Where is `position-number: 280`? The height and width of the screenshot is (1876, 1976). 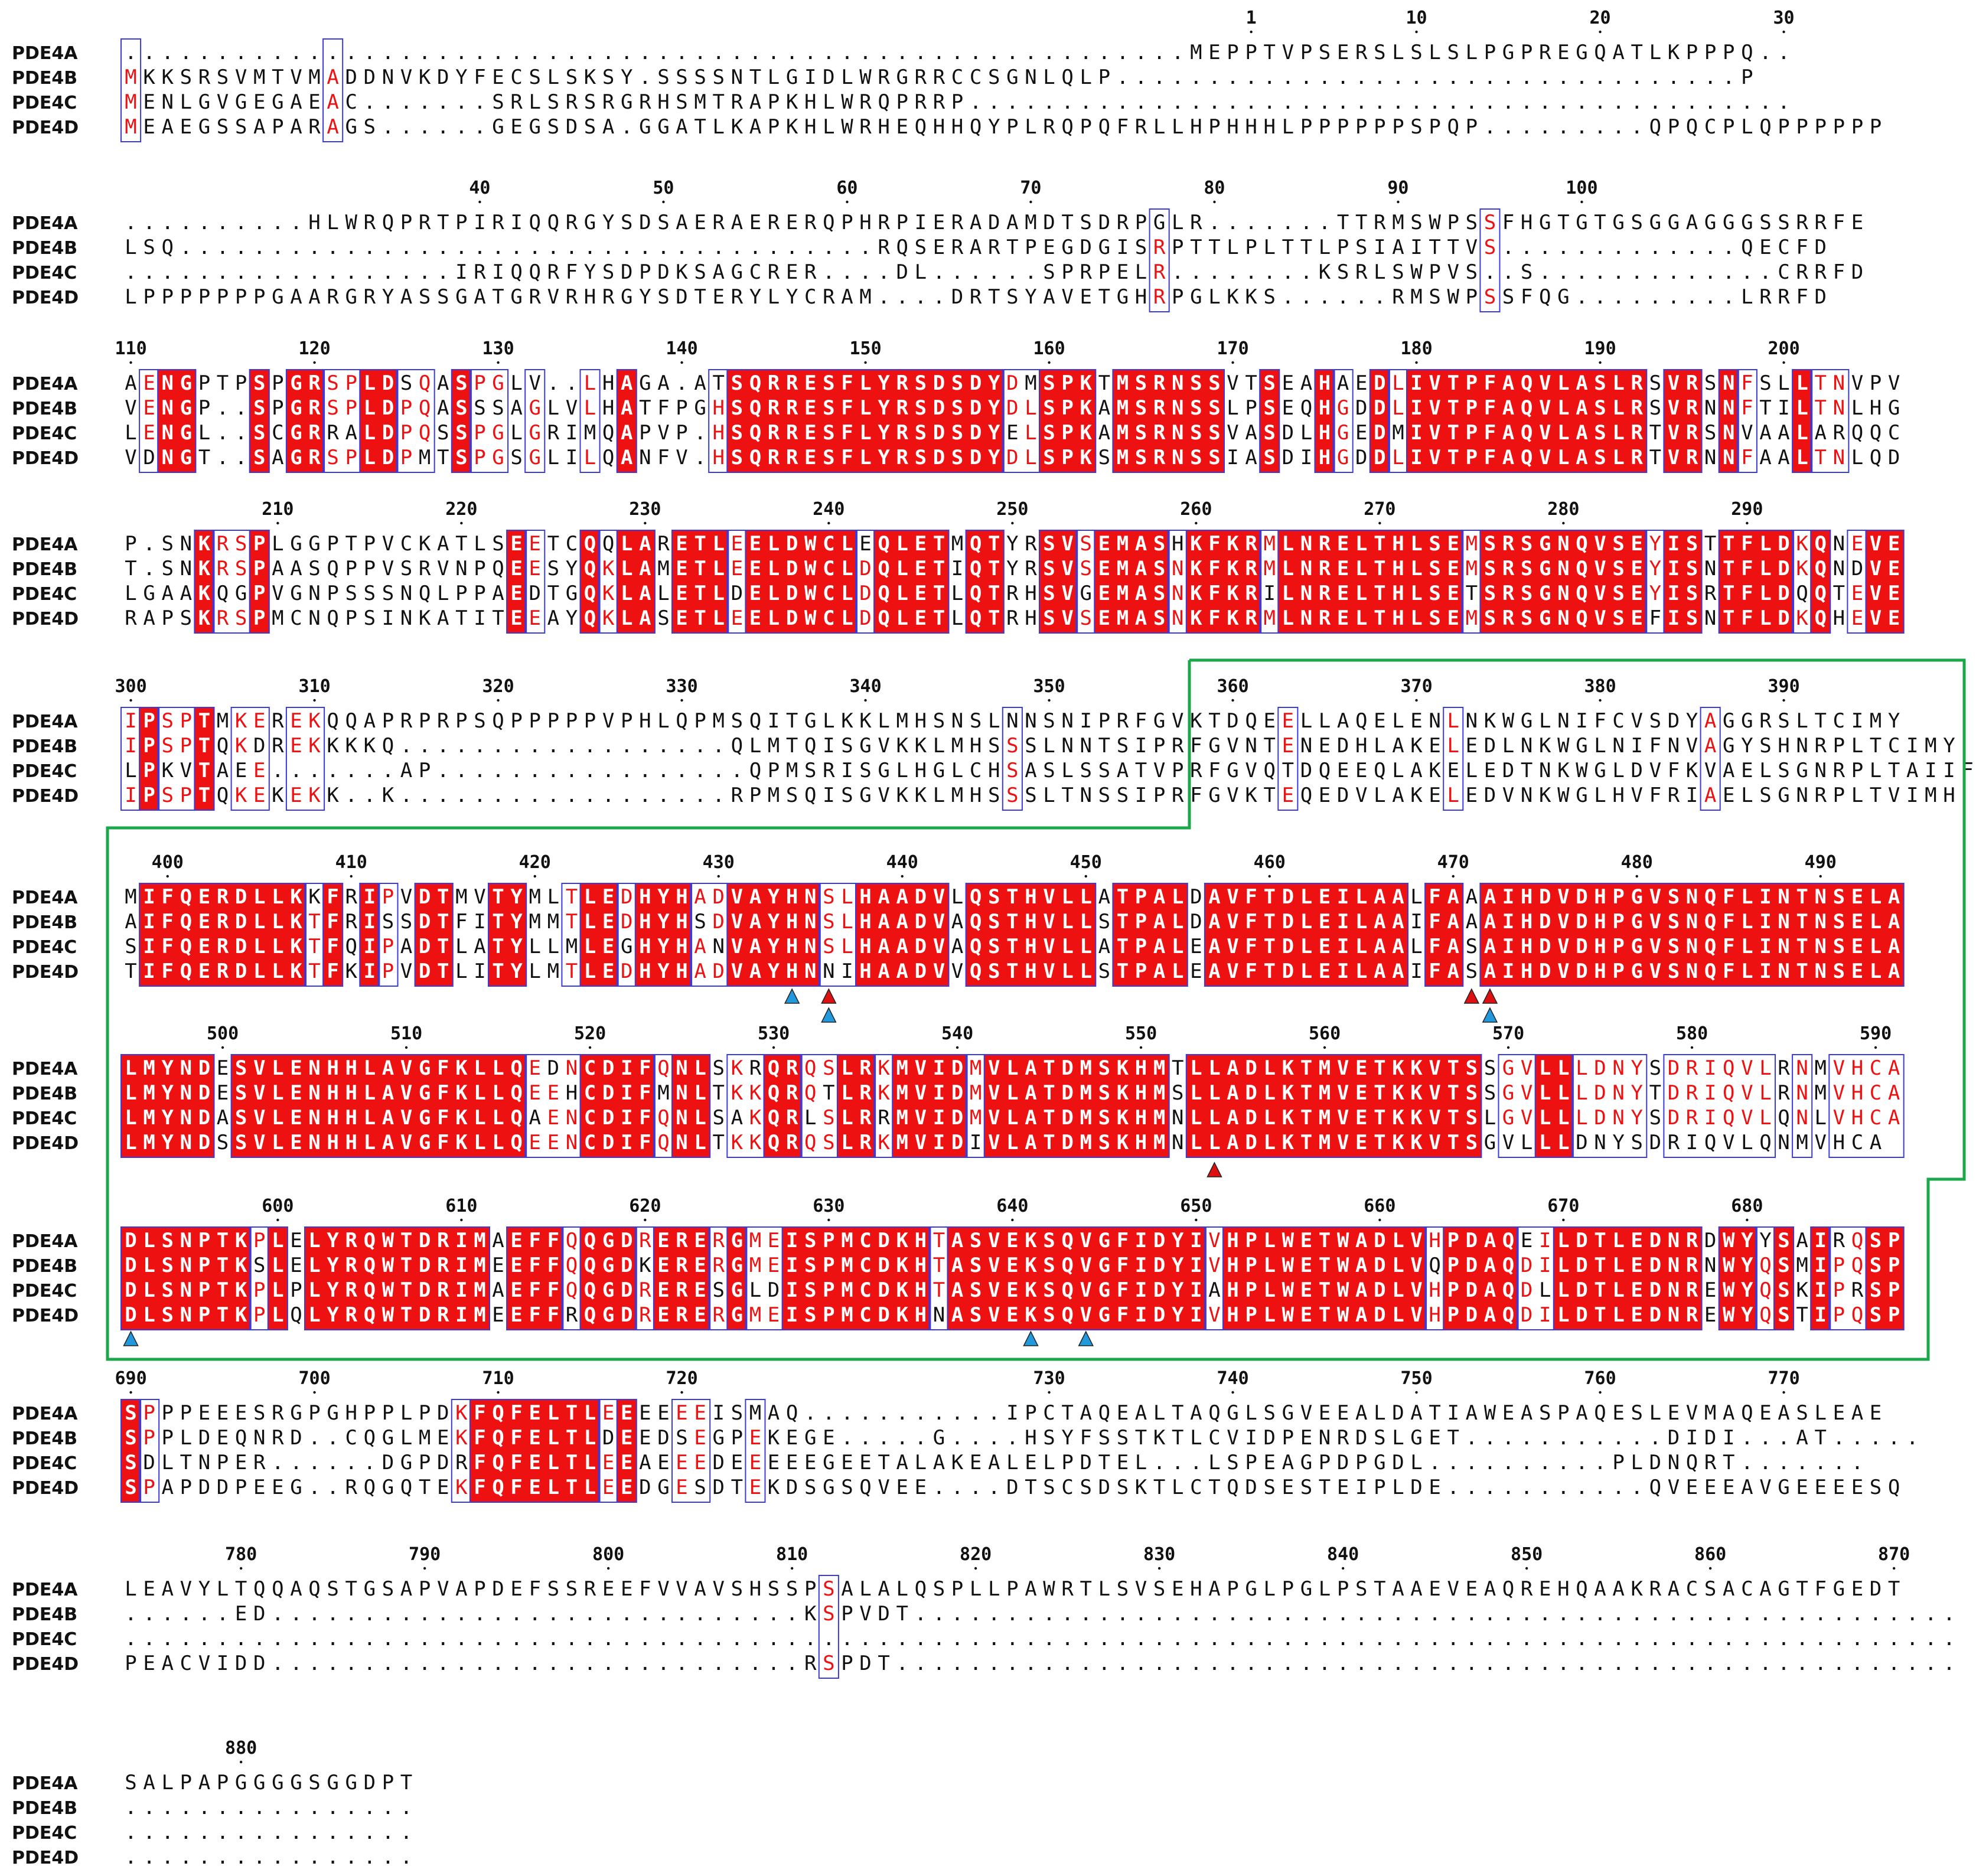
position-number: 280 is located at coordinates (1563, 510).